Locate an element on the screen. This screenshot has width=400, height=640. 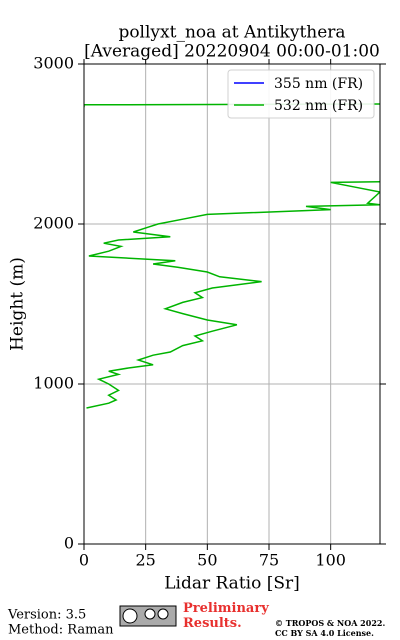
y-tick-label: 1000 is located at coordinates (53, 383).